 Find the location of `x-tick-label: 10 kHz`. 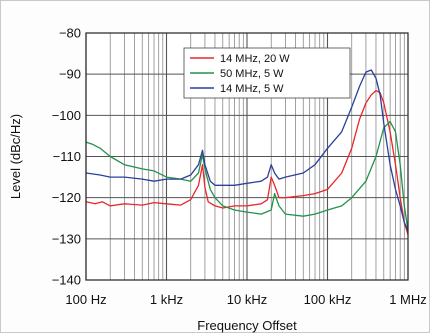

x-tick-label: 10 kHz is located at coordinates (247, 299).